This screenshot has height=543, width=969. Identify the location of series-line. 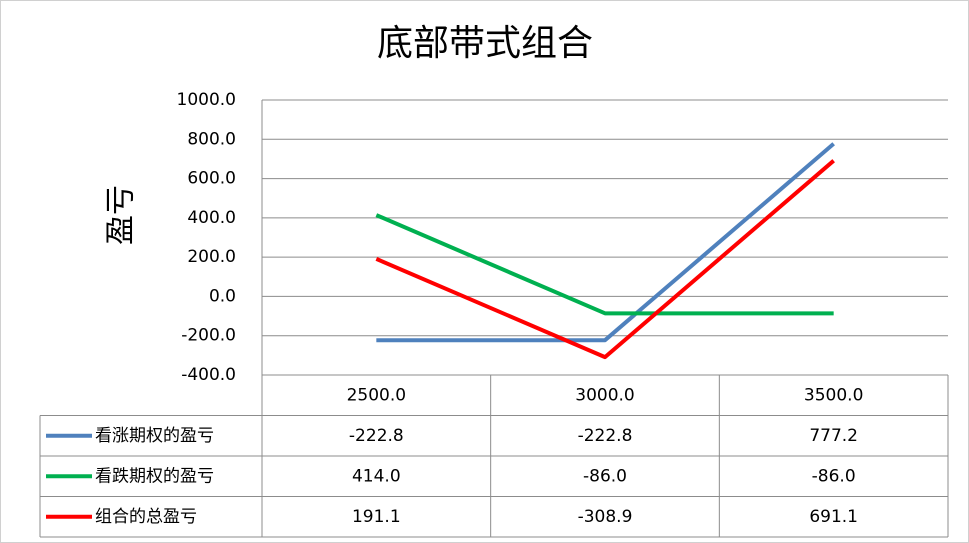
(604, 264).